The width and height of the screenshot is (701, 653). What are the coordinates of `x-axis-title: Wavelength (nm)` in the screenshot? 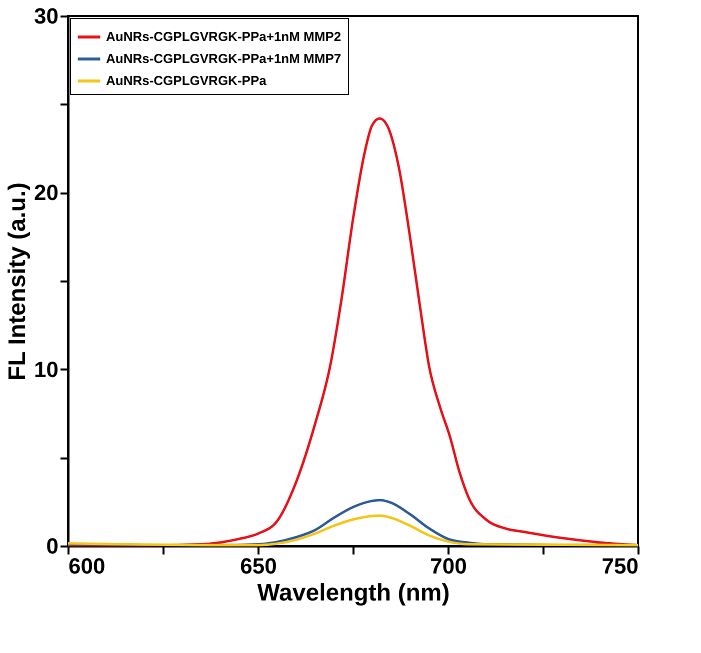 It's located at (353, 593).